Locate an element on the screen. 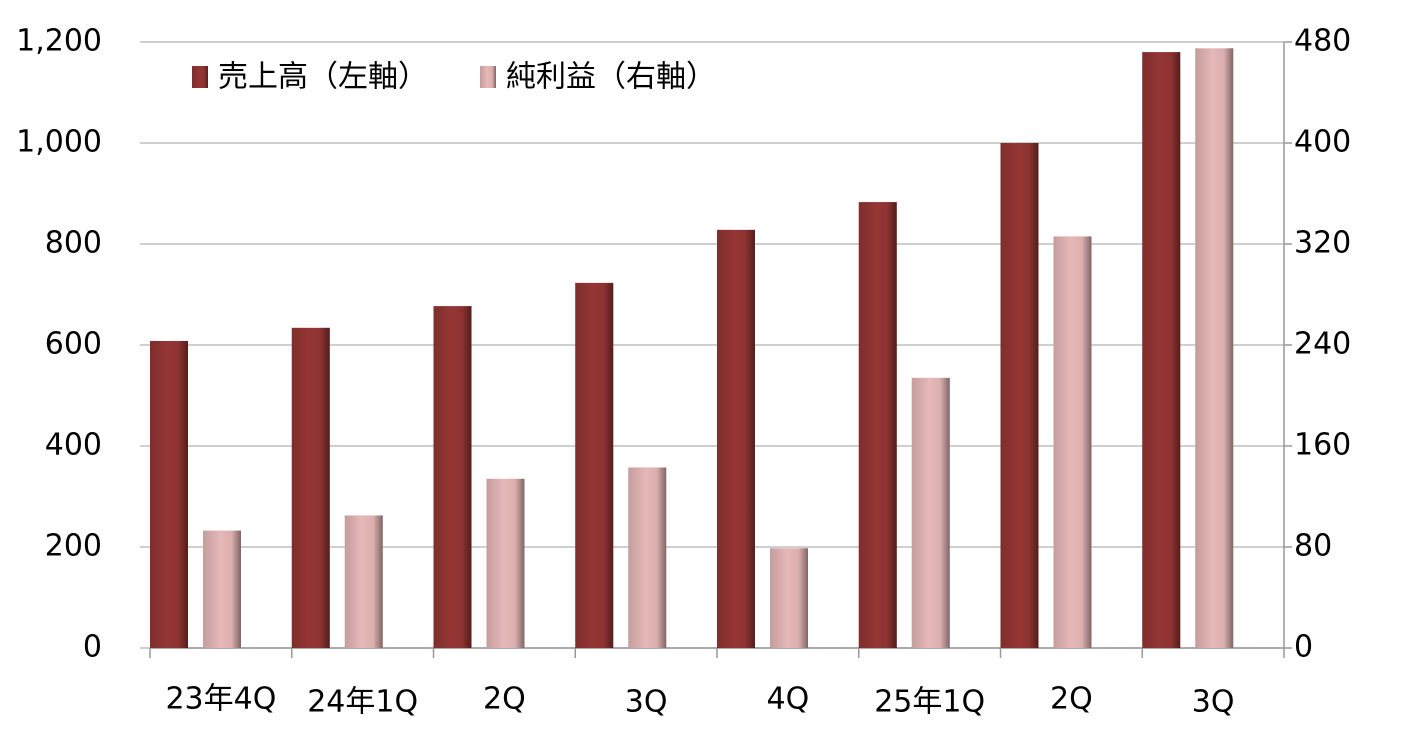 This screenshot has height=742, width=1402. y-tick-label: 400 is located at coordinates (73, 445).